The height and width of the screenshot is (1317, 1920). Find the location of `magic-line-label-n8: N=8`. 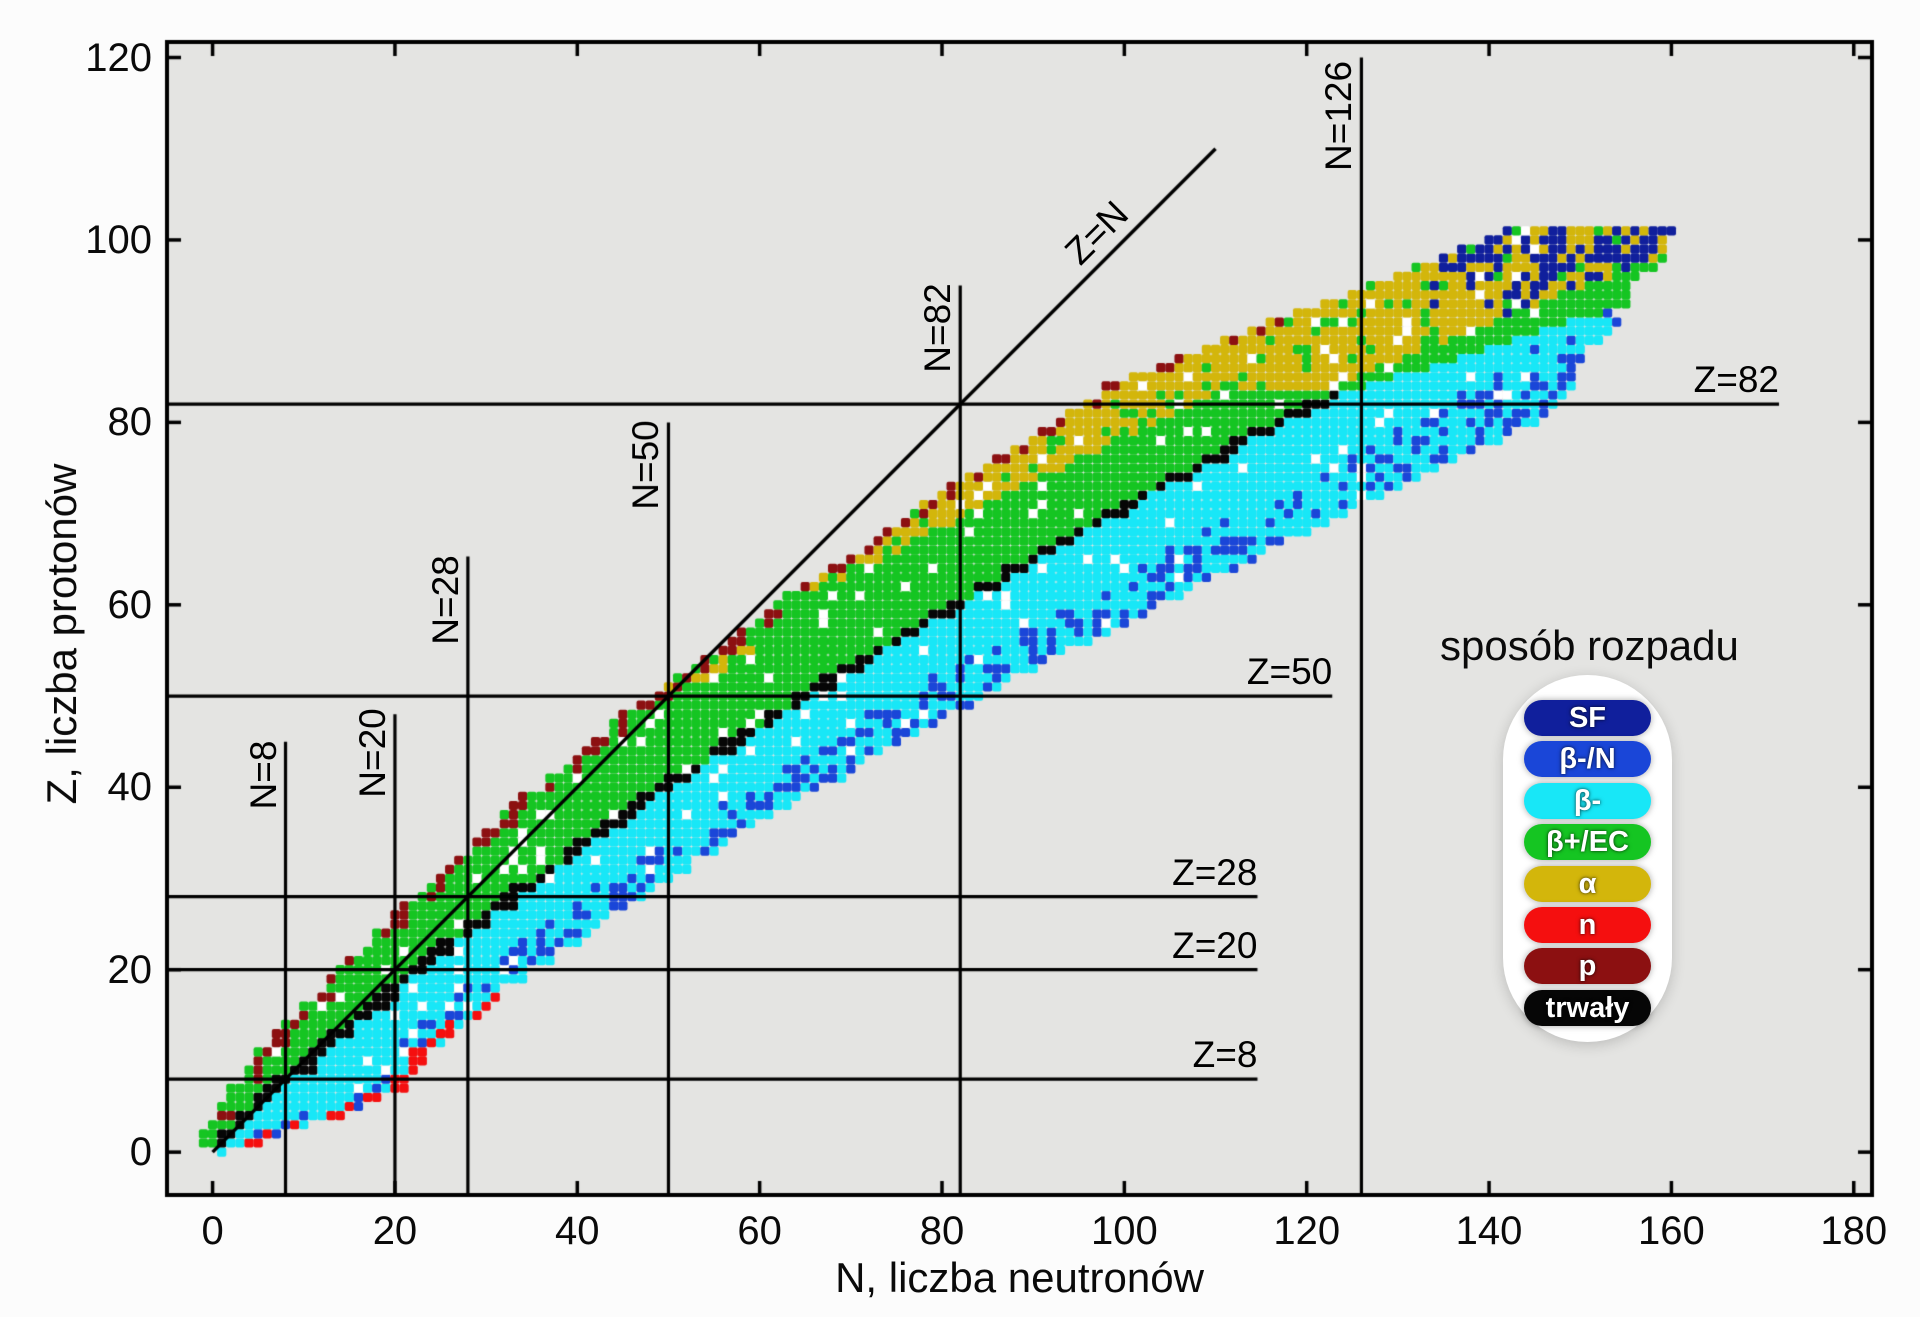

magic-line-label-n8: N=8 is located at coordinates (263, 775).